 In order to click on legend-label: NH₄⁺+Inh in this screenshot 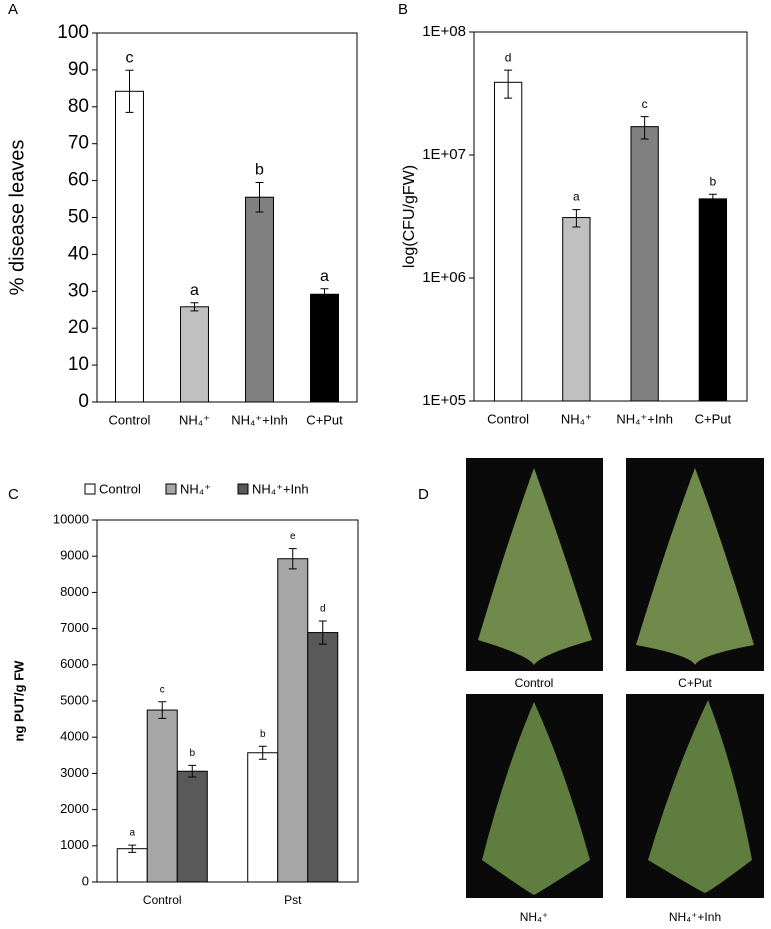, I will do `click(280, 488)`.